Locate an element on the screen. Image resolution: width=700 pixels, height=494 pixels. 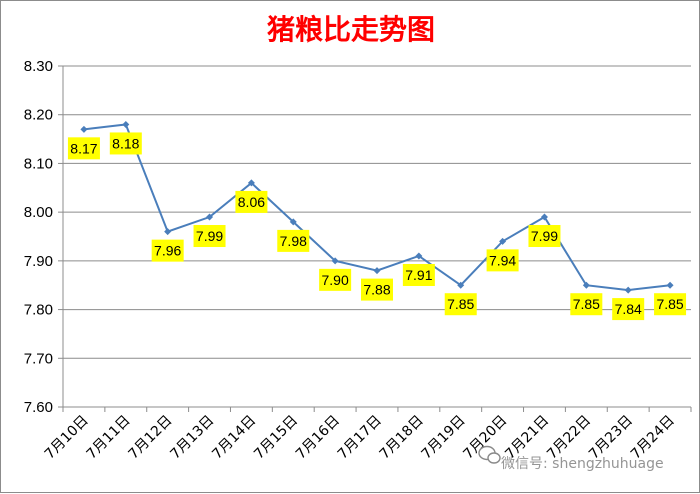
x-tick-label: 7月11日 is located at coordinates (109, 438).